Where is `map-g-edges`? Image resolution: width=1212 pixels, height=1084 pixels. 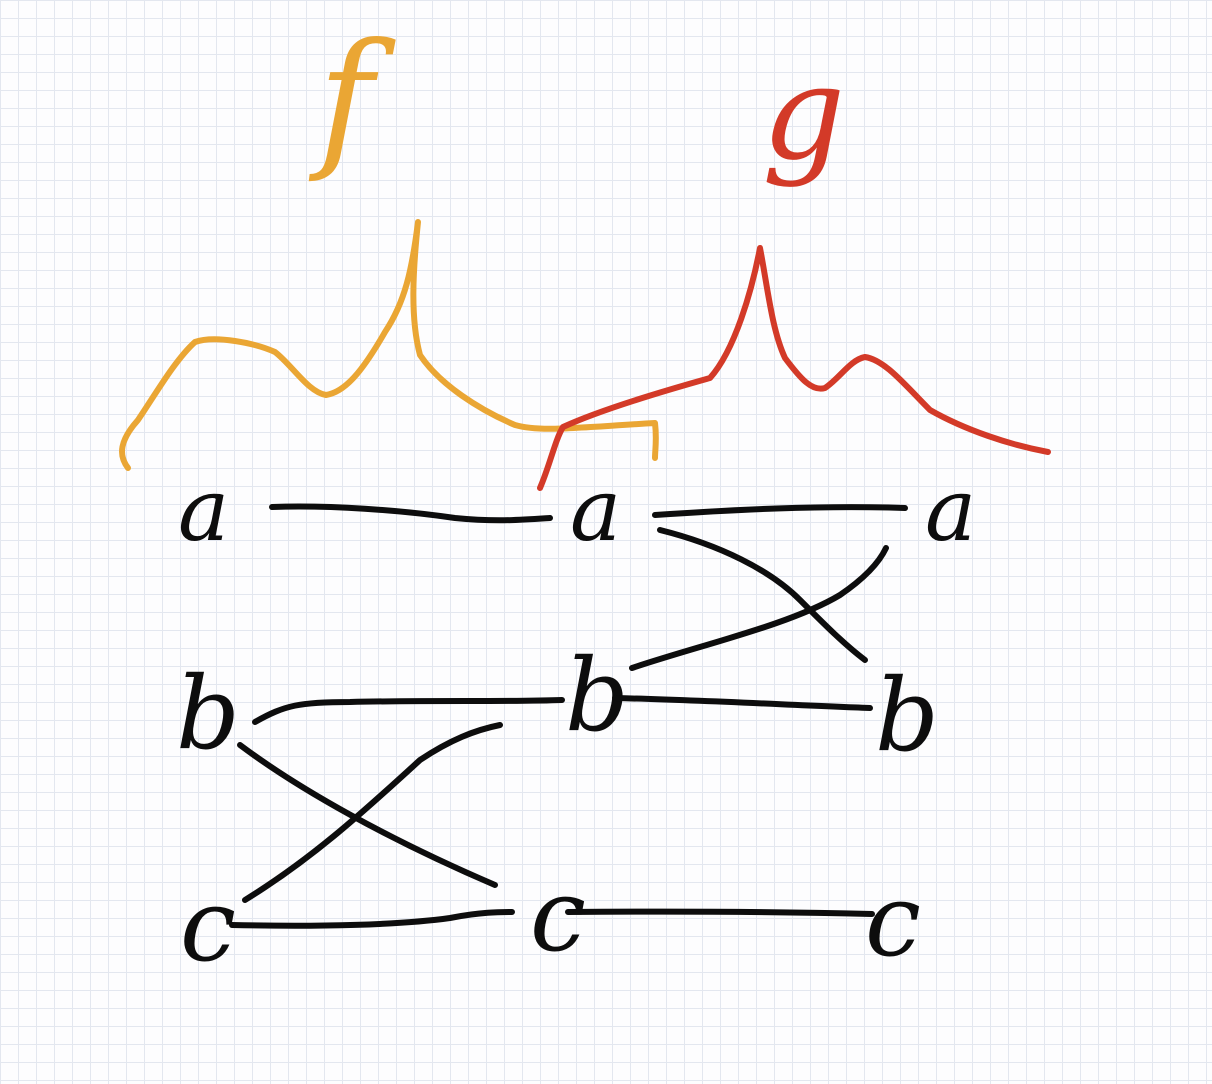 map-g-edges is located at coordinates (736, 710).